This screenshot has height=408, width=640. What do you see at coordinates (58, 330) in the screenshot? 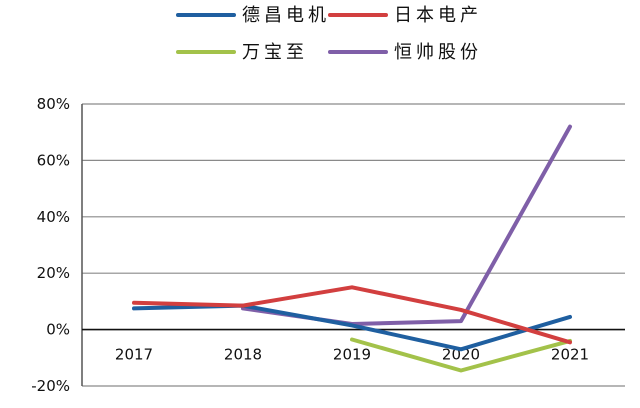
I see `y-tick-label: 0%` at bounding box center [58, 330].